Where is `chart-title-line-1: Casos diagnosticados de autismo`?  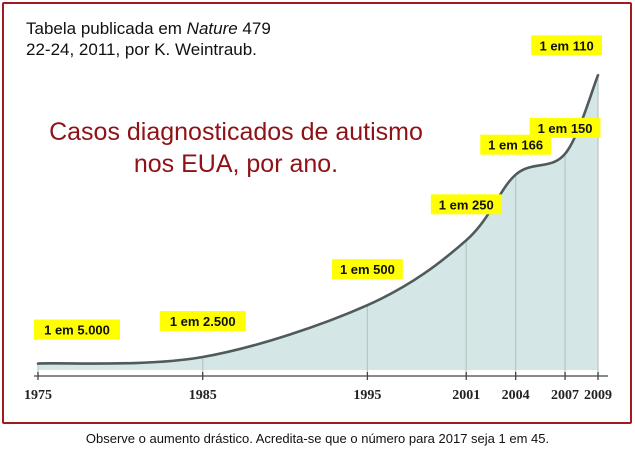 chart-title-line-1: Casos diagnosticados de autismo is located at coordinates (236, 132).